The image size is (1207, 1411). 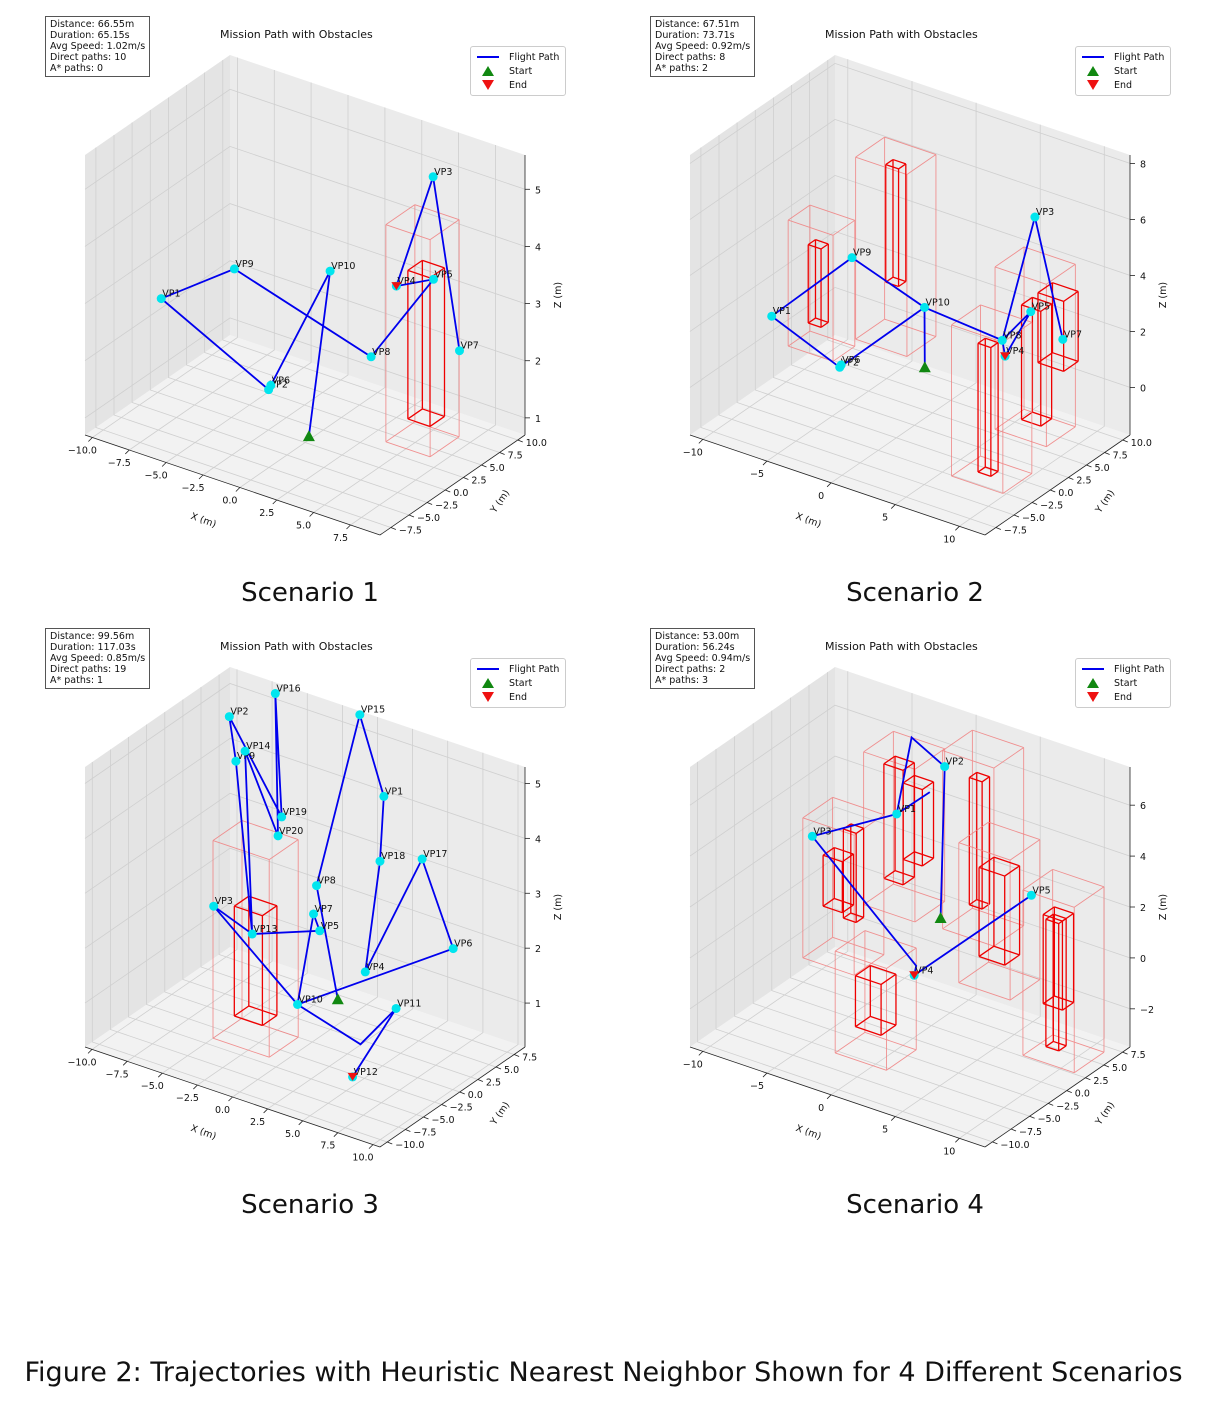 I want to click on legend-entry: Flight Path, so click(x=518, y=57).